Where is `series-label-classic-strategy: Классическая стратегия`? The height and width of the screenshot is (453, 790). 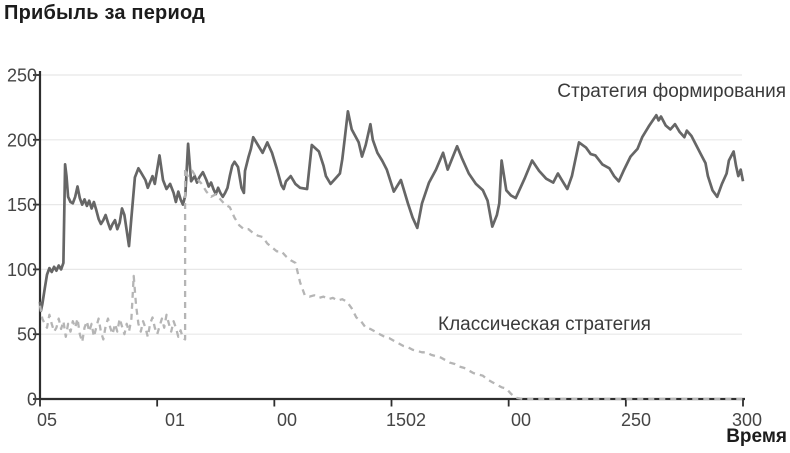 series-label-classic-strategy: Классическая стратегия is located at coordinates (544, 324).